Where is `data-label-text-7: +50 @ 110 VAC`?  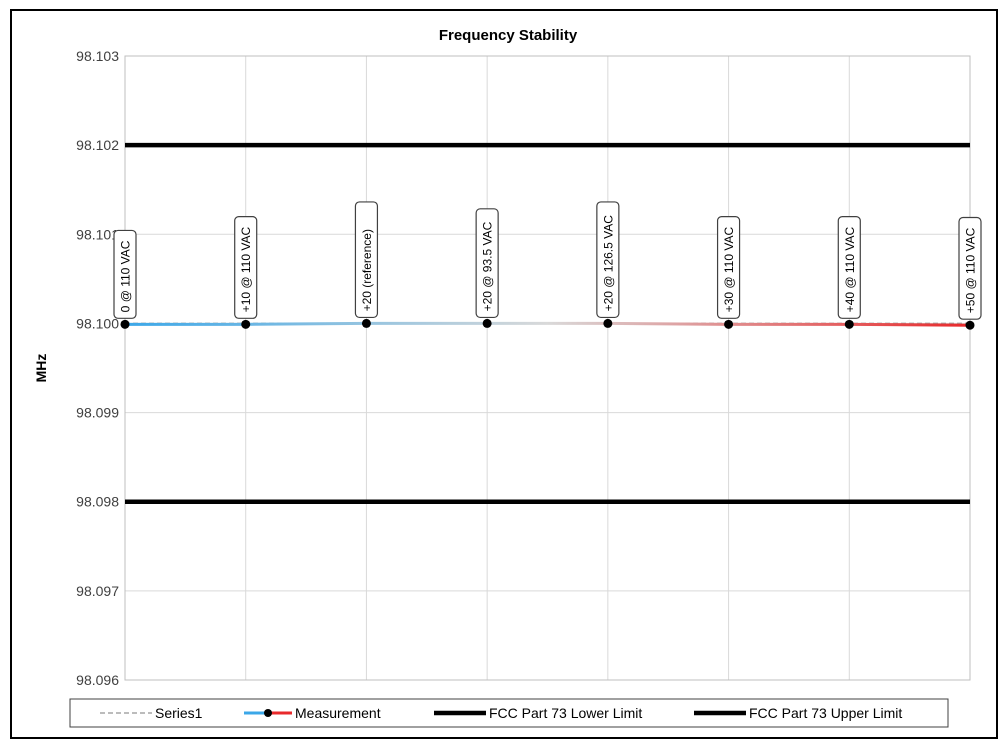 data-label-text-7: +50 @ 110 VAC is located at coordinates (971, 270).